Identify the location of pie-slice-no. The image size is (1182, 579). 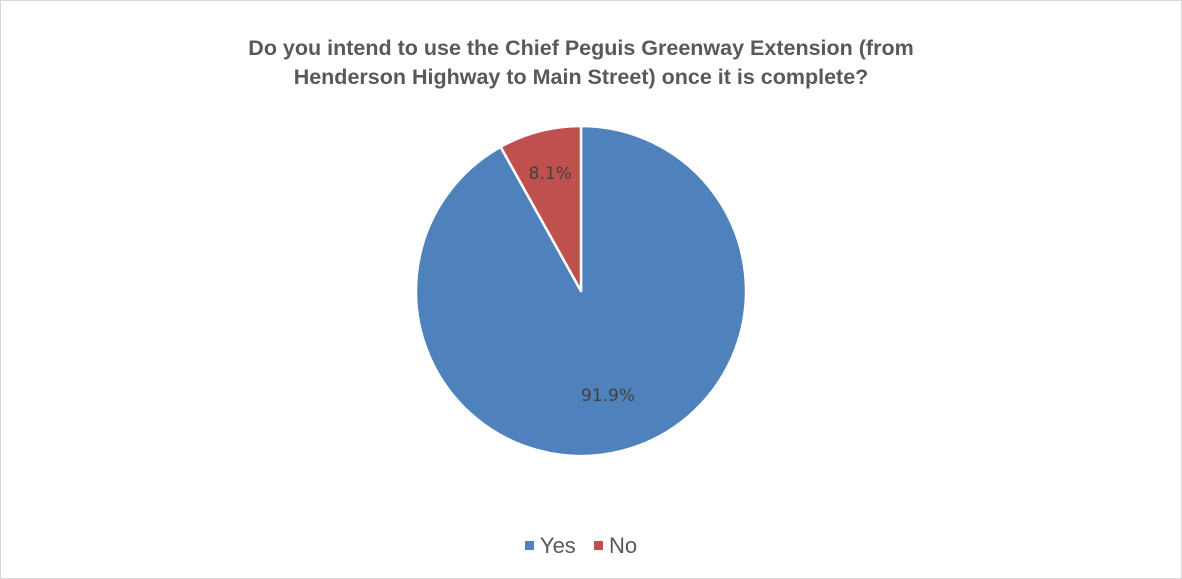
(541, 208).